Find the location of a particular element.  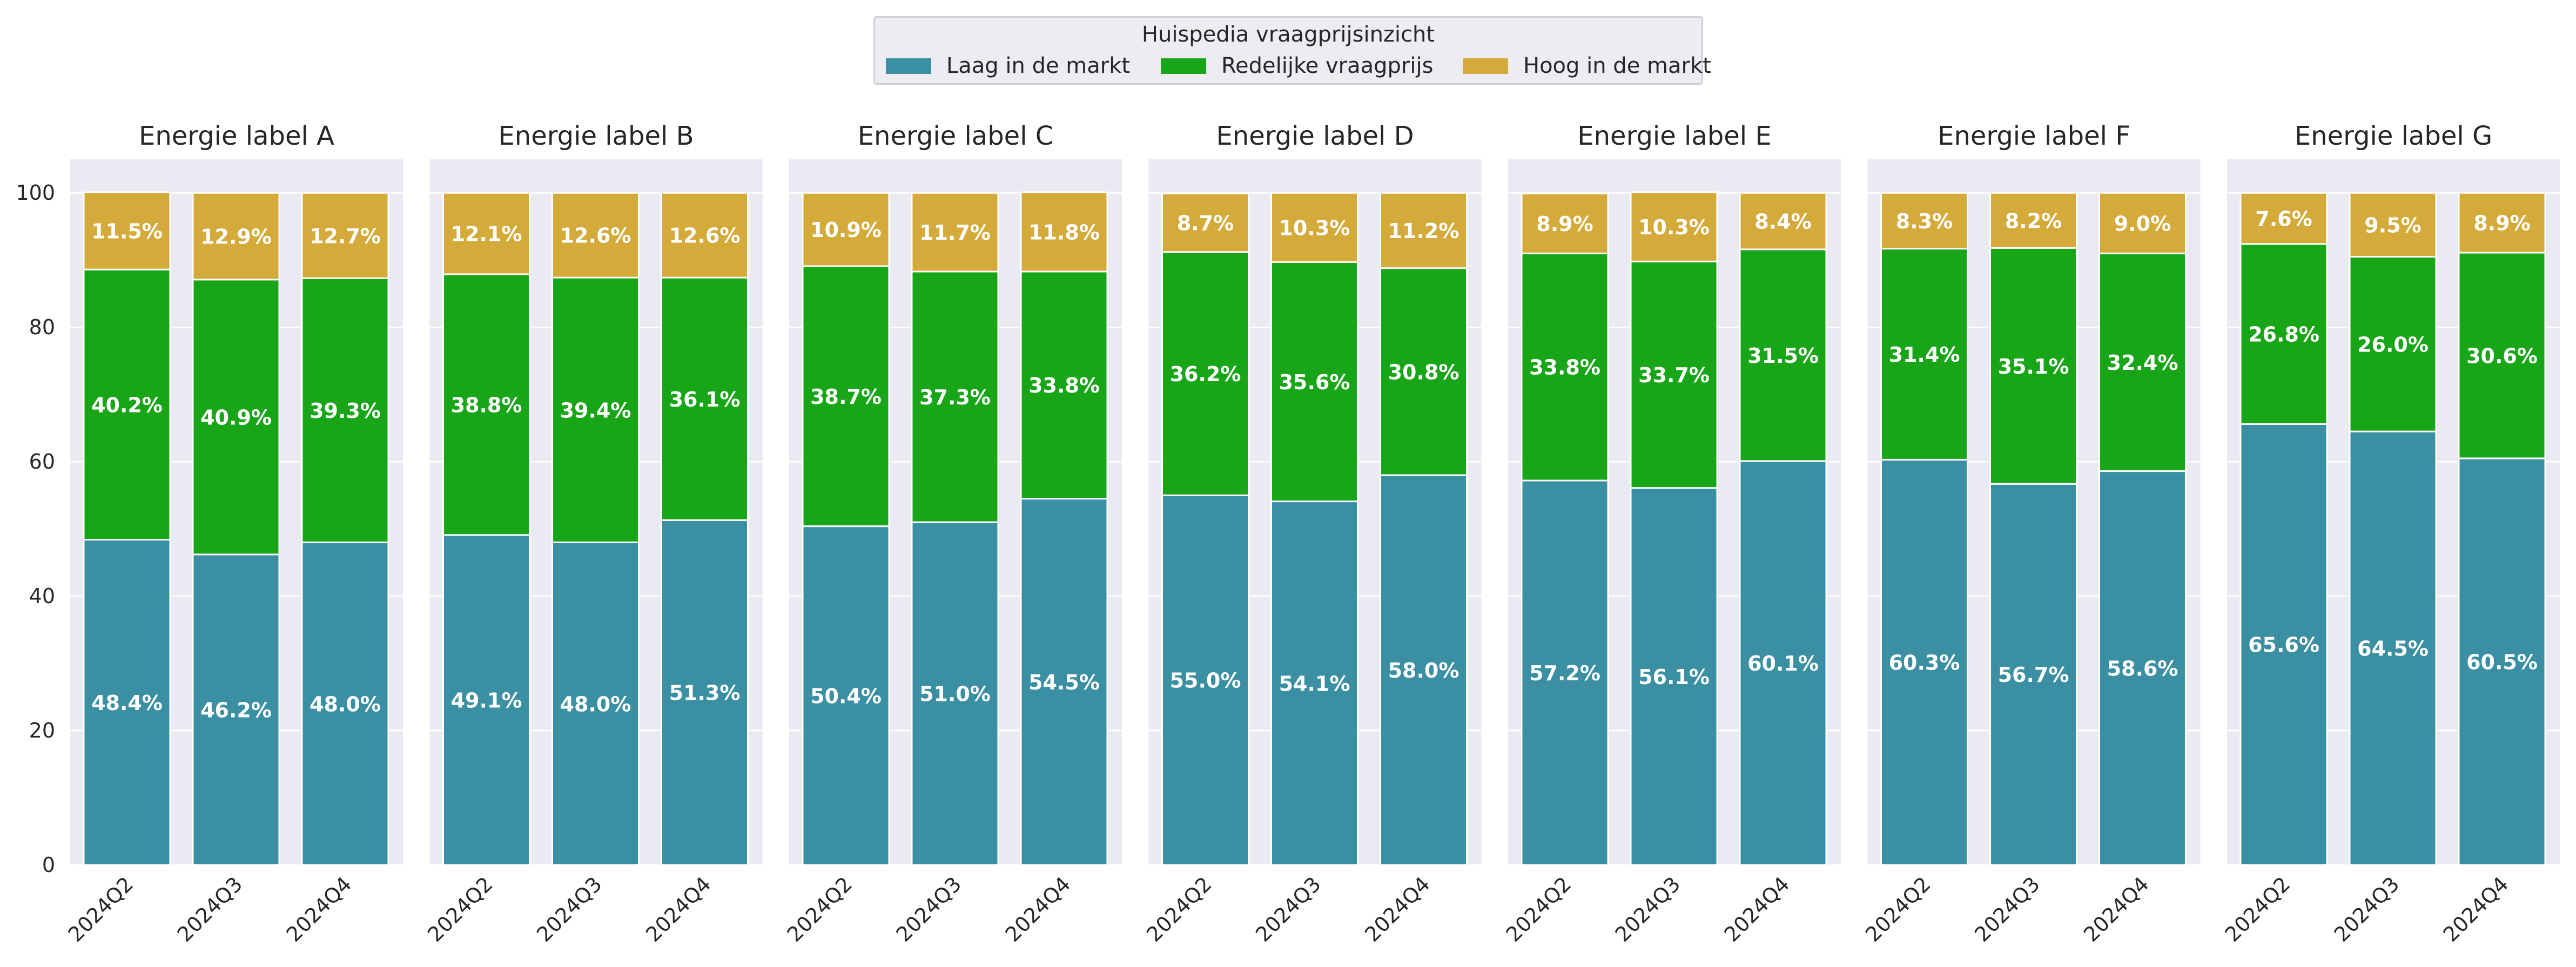

data-label-f-2024Q2-s2: 8.3% is located at coordinates (1924, 221).